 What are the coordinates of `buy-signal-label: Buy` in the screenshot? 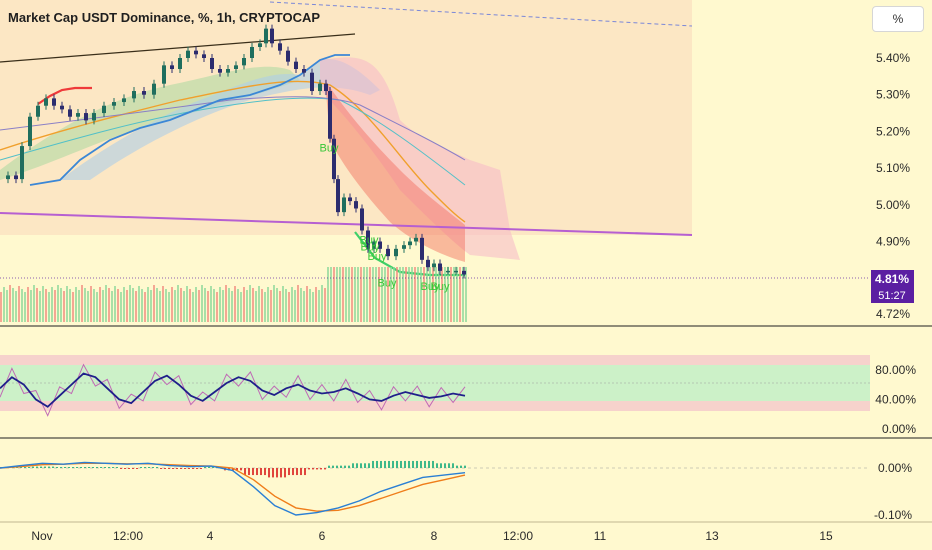 It's located at (370, 248).